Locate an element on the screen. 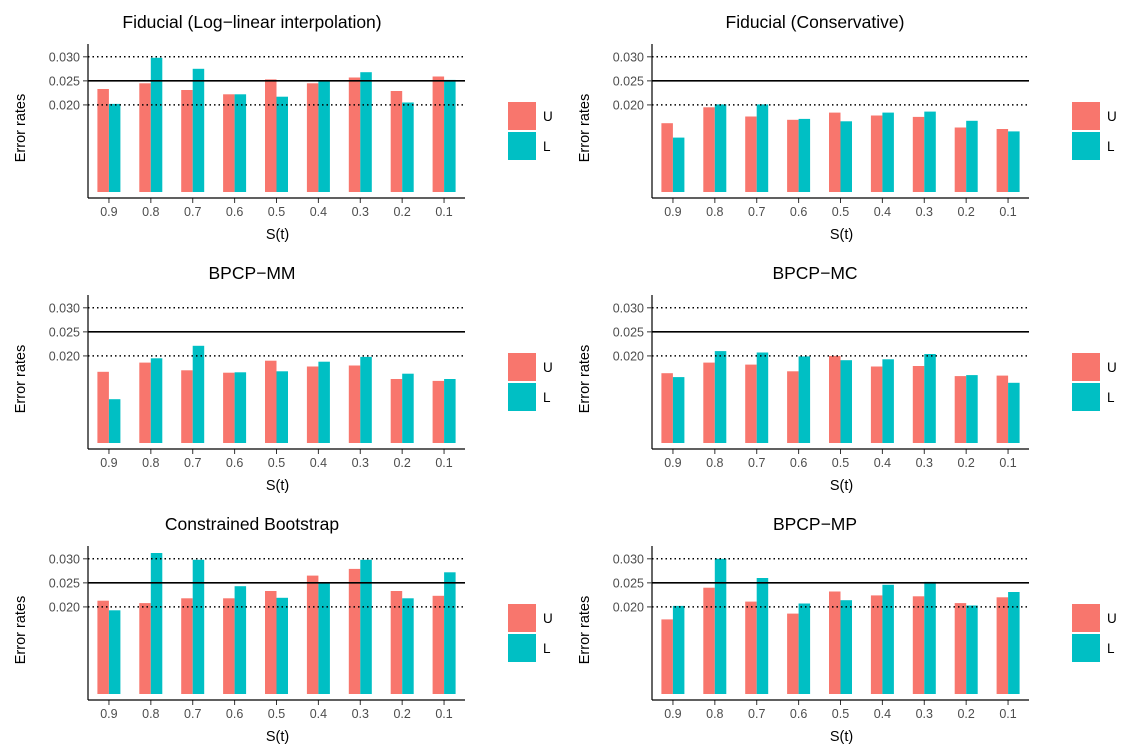 The height and width of the screenshot is (752, 1121). chart-title: BPCP−MM is located at coordinates (251, 273).